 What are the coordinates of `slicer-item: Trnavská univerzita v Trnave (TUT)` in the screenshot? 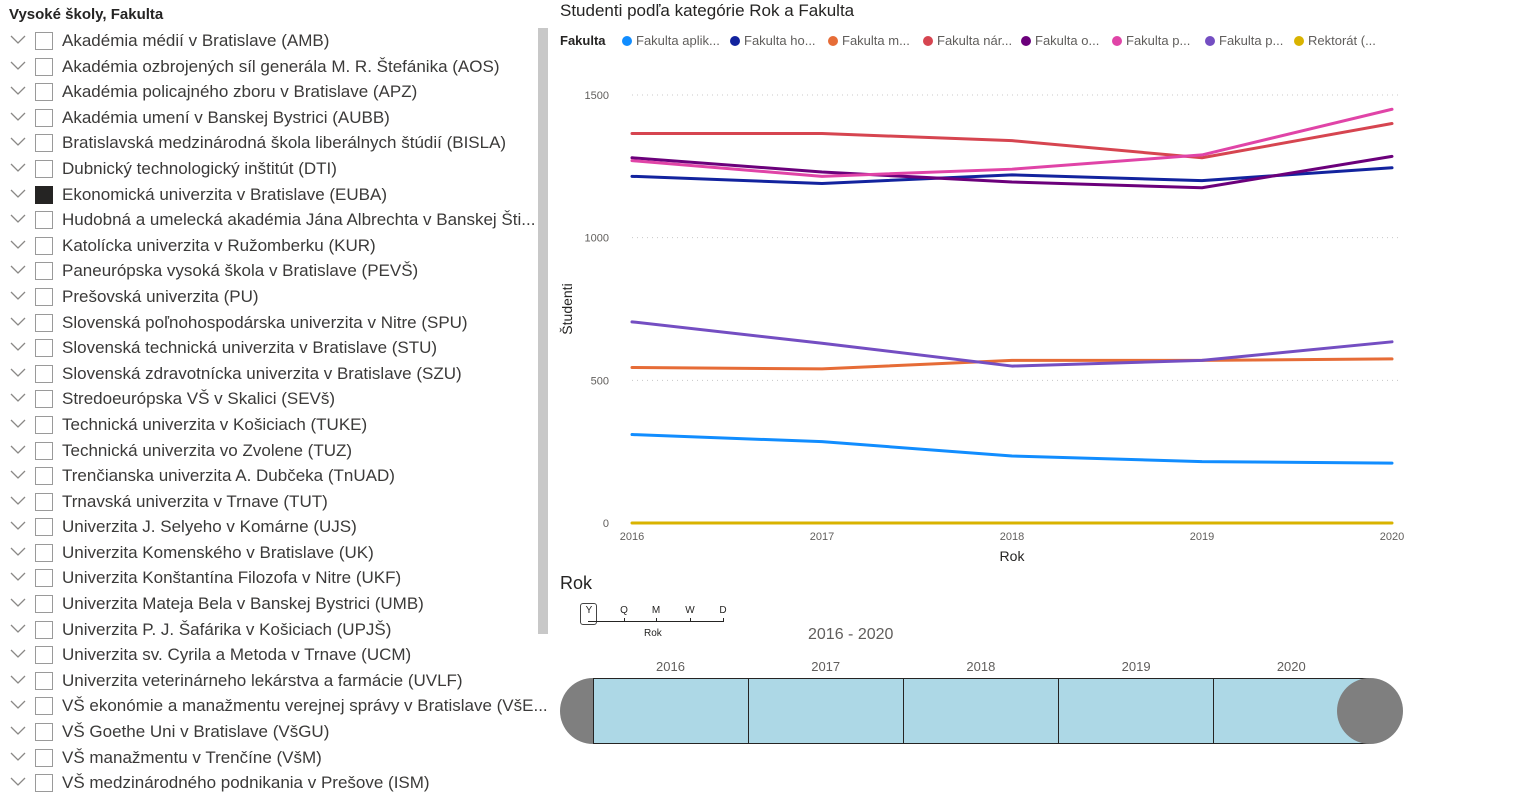 It's located at (276, 504).